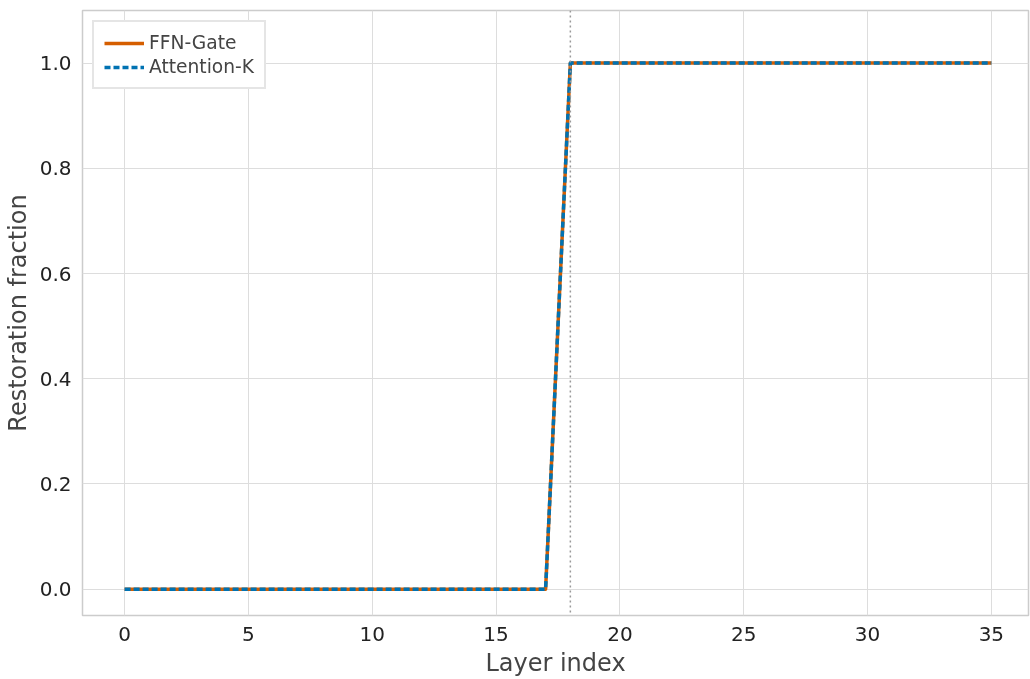 The height and width of the screenshot is (679, 1030). I want to click on legend-label: FFN-Gate, so click(193, 42).